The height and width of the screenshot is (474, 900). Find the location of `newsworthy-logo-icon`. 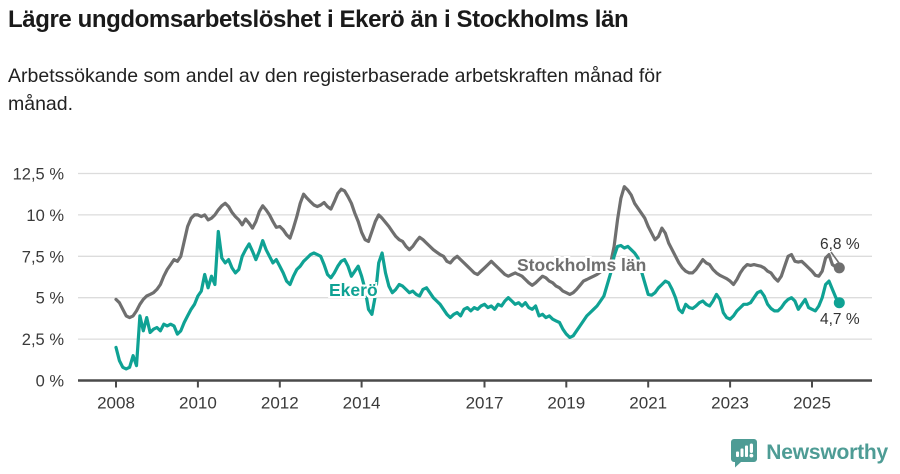

newsworthy-logo-icon is located at coordinates (744, 453).